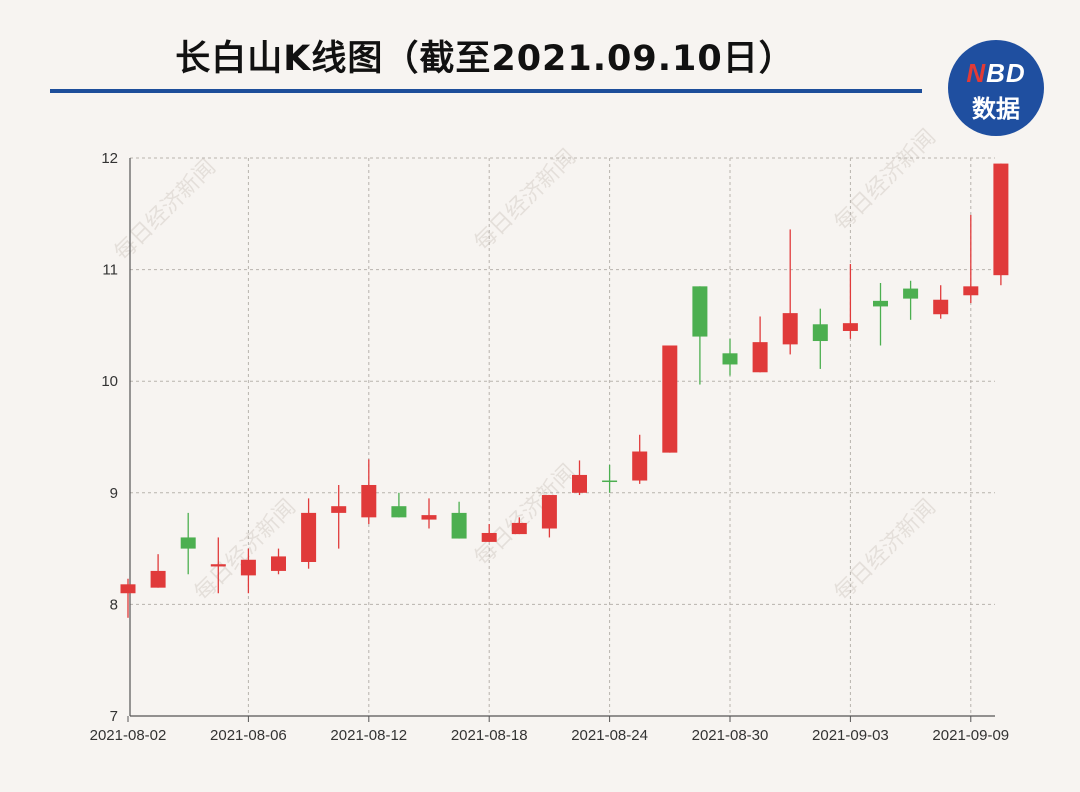 The image size is (1080, 792). I want to click on logo-text-top: NBD, so click(996, 73).